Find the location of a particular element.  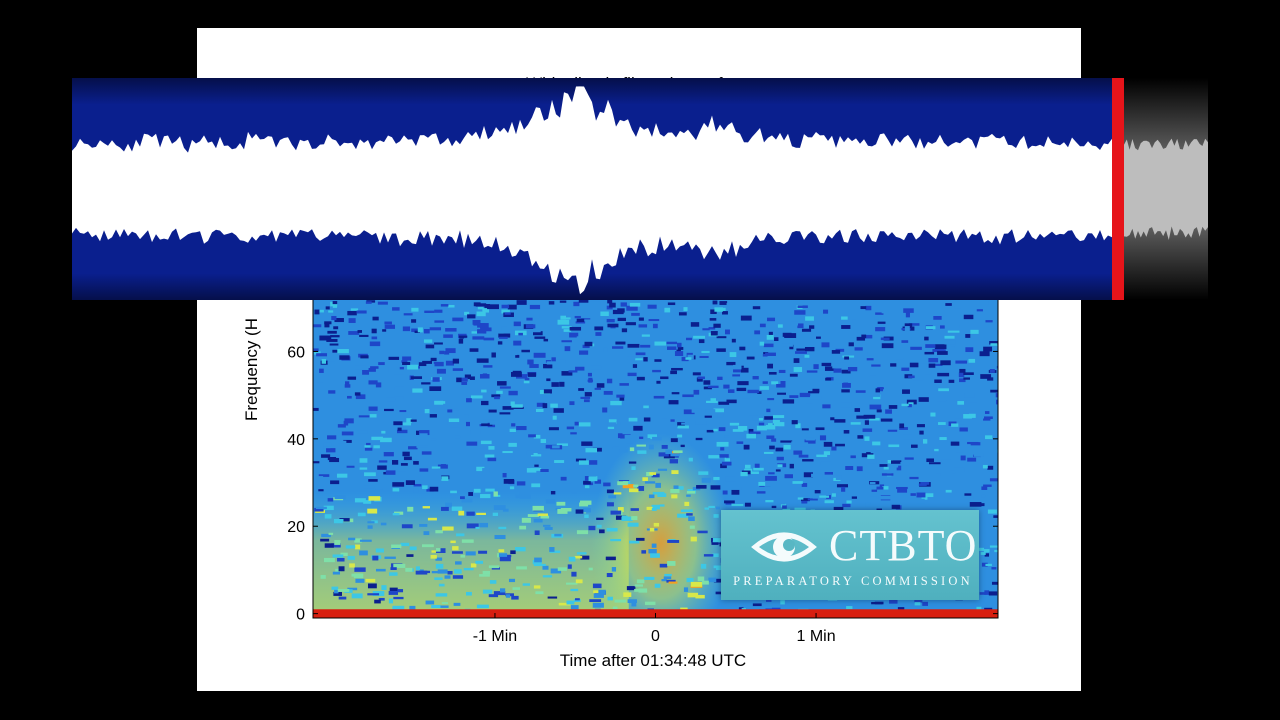

y-tick-label: 20 is located at coordinates (296, 527).